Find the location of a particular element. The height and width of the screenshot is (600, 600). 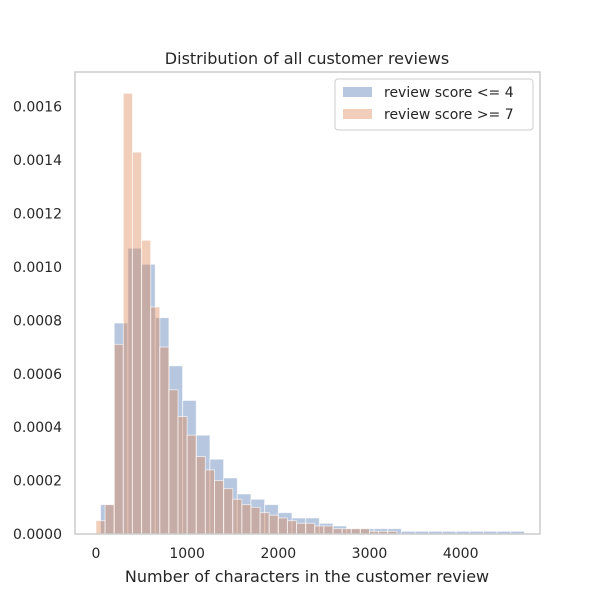

legend-label-1: review score >= 7 is located at coordinates (449, 115).